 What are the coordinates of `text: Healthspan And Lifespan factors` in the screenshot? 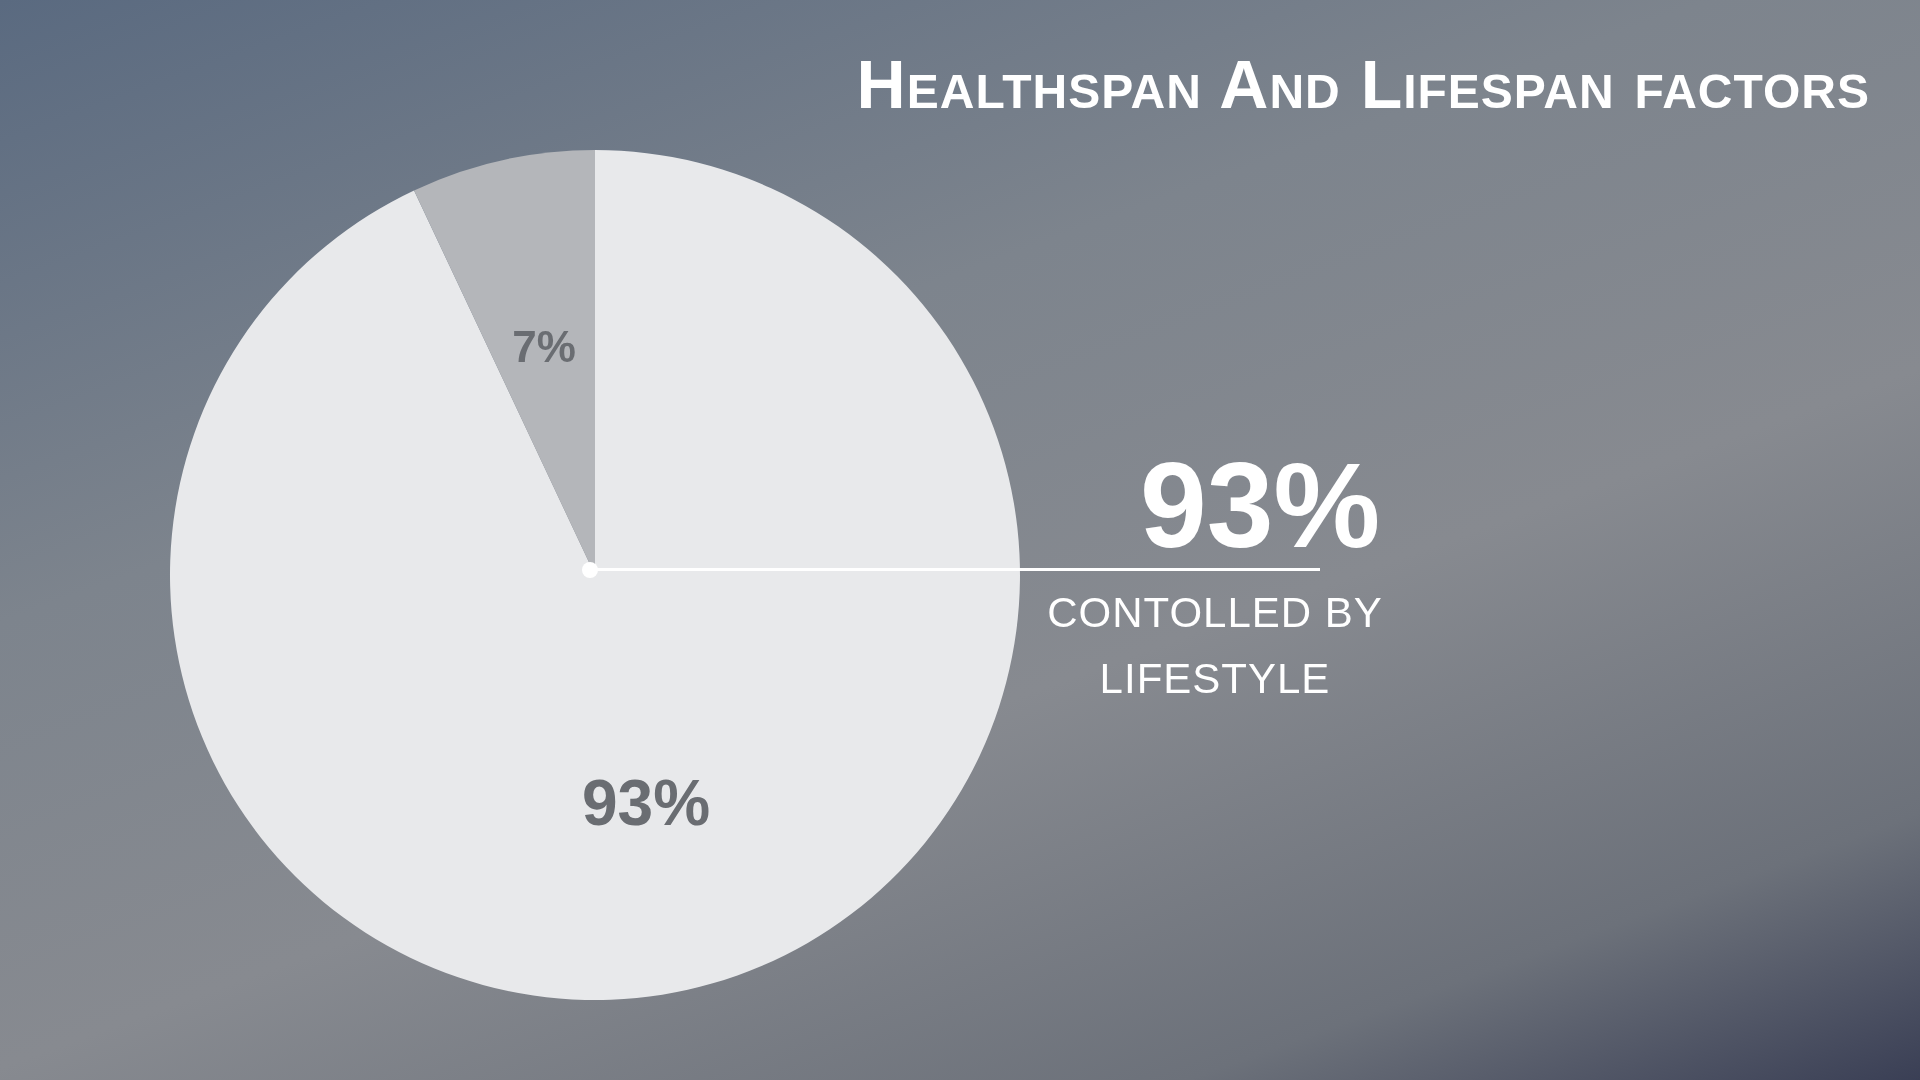 It's located at (1363, 84).